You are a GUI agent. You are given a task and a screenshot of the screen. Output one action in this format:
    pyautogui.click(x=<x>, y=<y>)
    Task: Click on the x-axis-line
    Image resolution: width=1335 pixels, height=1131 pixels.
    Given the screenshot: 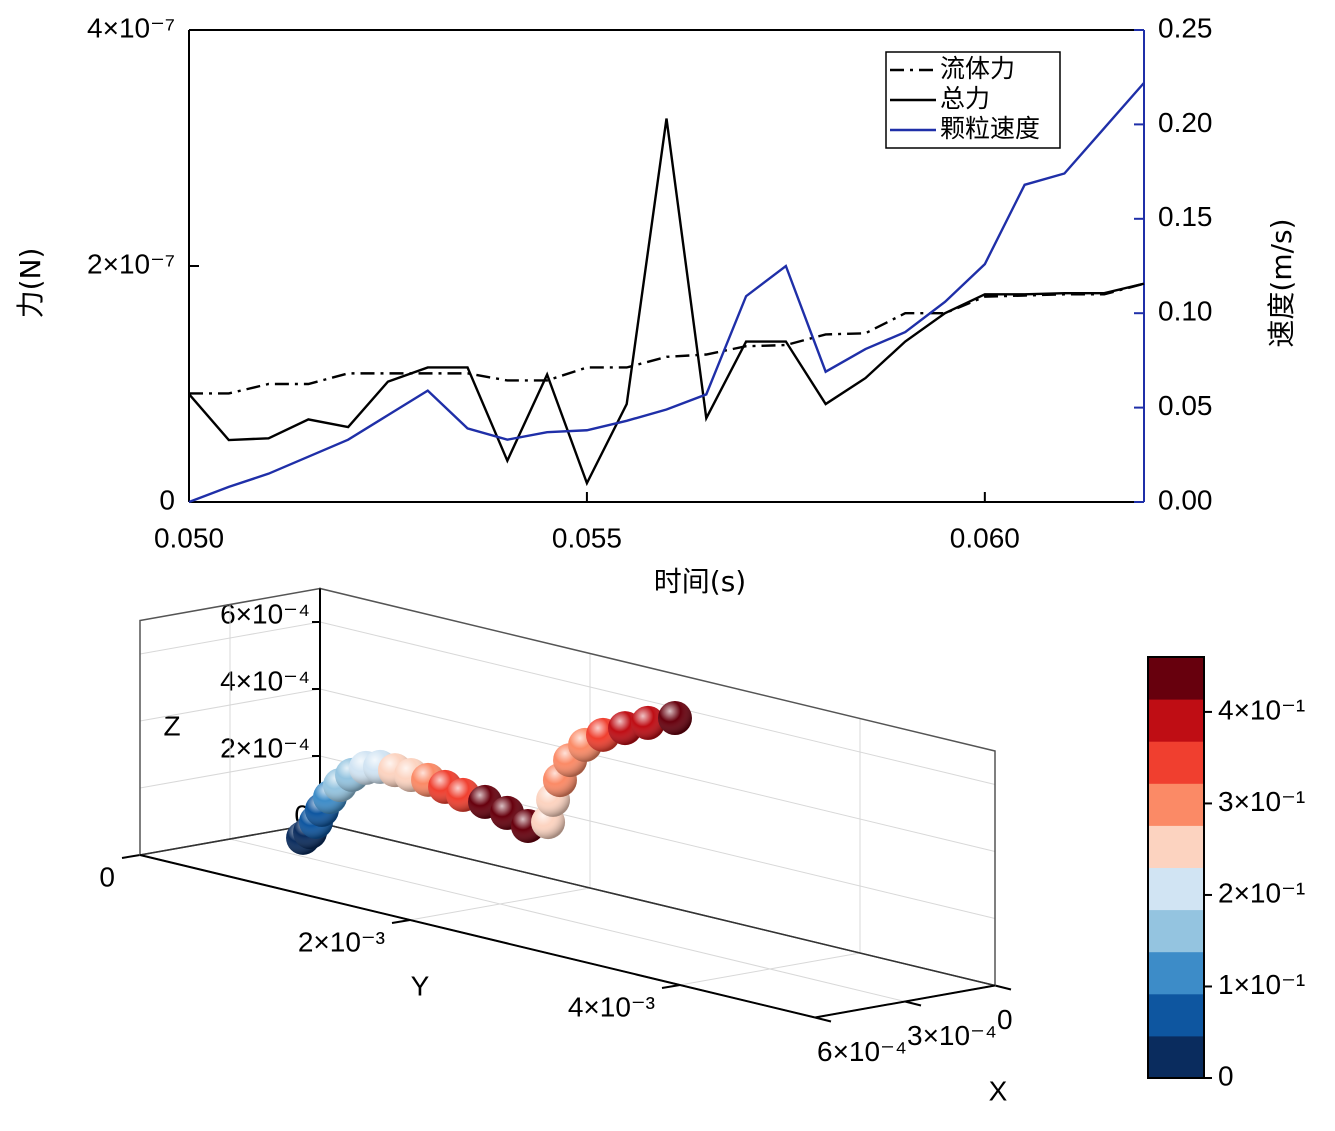 What is the action you would take?
    pyautogui.click(x=905, y=1001)
    